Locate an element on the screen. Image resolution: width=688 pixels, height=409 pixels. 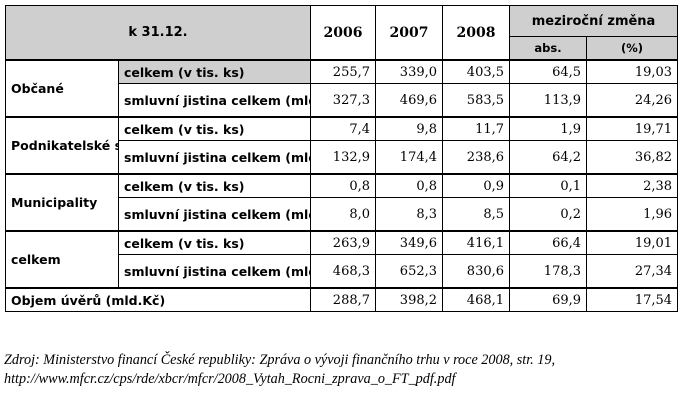
value-cell: 288,7 is located at coordinates (343, 299).